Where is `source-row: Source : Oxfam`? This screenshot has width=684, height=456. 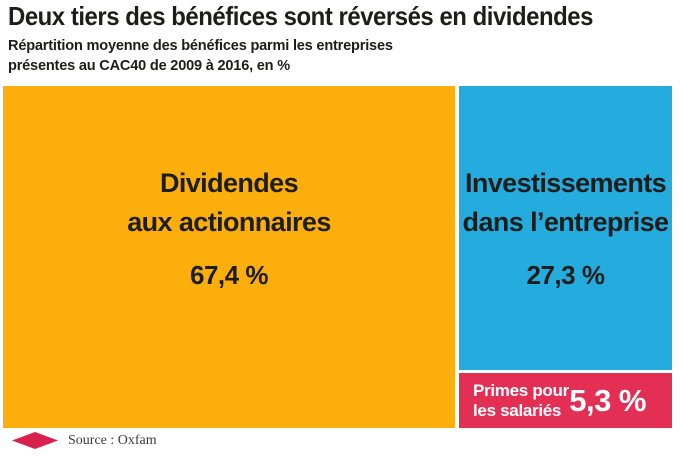 source-row: Source : Oxfam is located at coordinates (84, 440).